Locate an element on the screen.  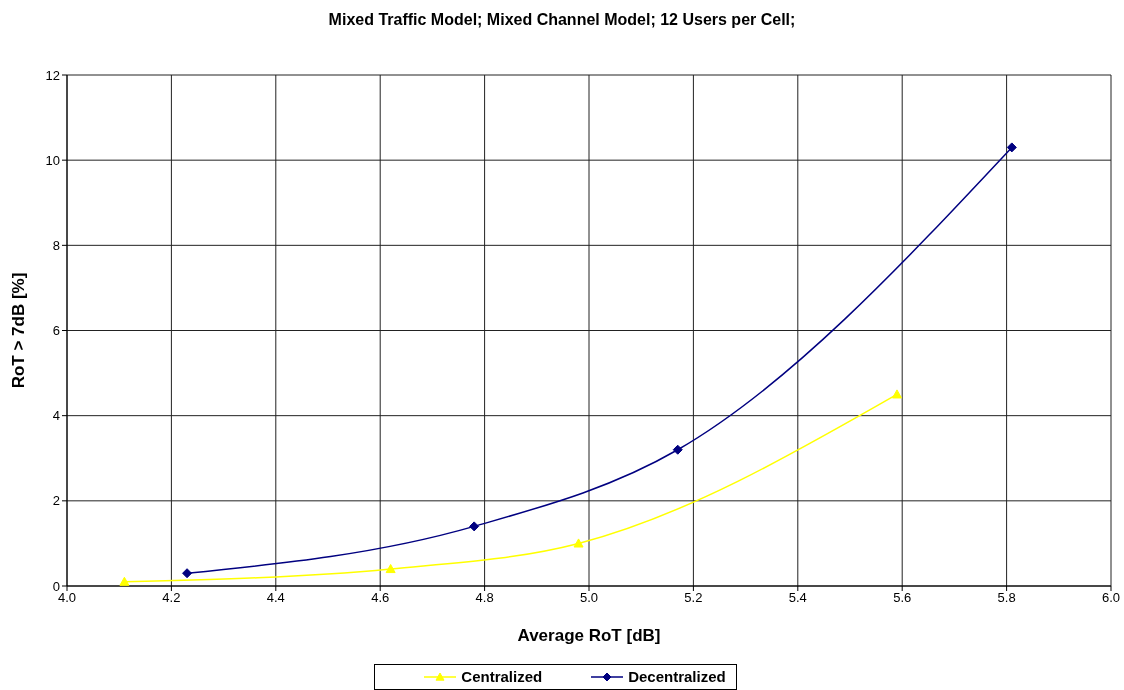
y-tick-label: 4 is located at coordinates (56, 416).